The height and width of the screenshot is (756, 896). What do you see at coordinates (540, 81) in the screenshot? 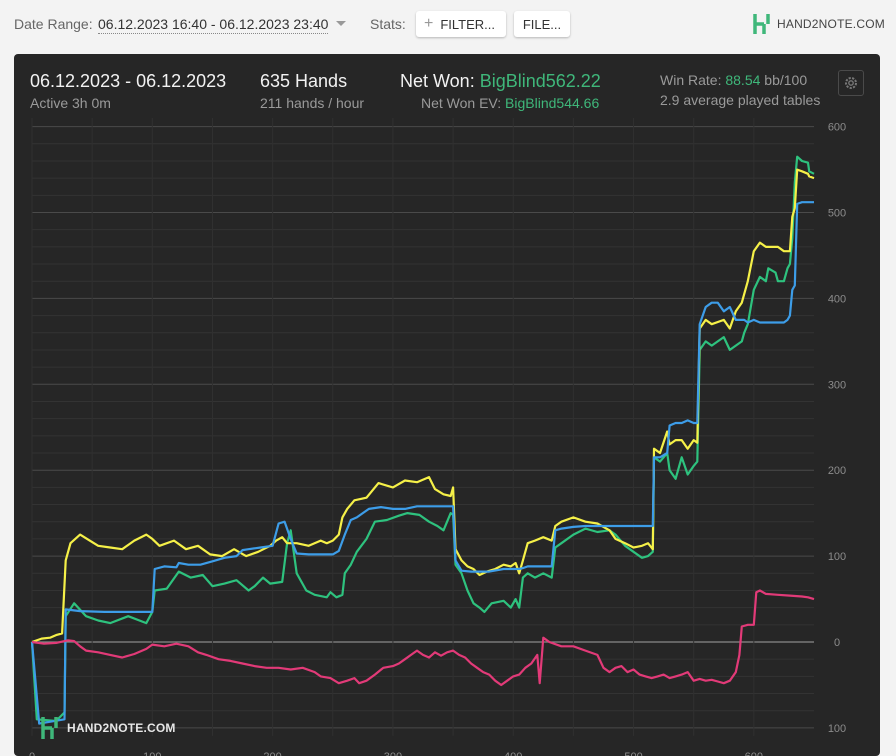
I see `net-won-value: BigBlind562.22` at bounding box center [540, 81].